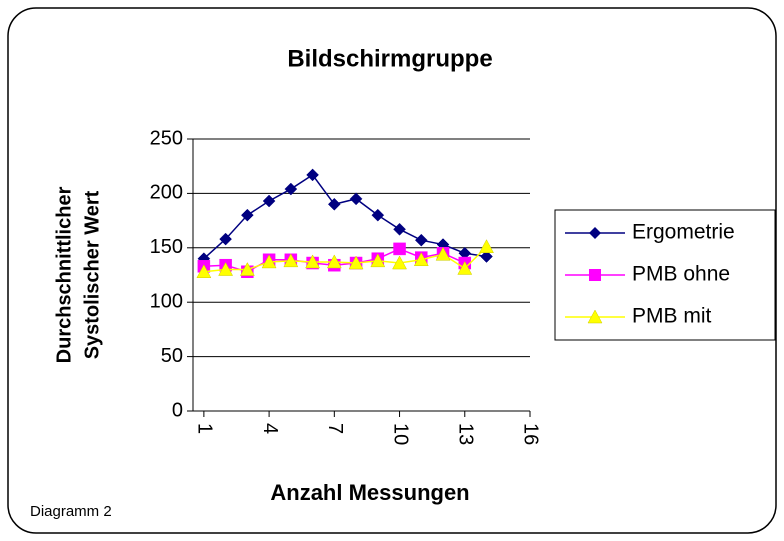 This screenshot has height=541, width=784. What do you see at coordinates (172, 356) in the screenshot?
I see `y-tick-label: 50` at bounding box center [172, 356].